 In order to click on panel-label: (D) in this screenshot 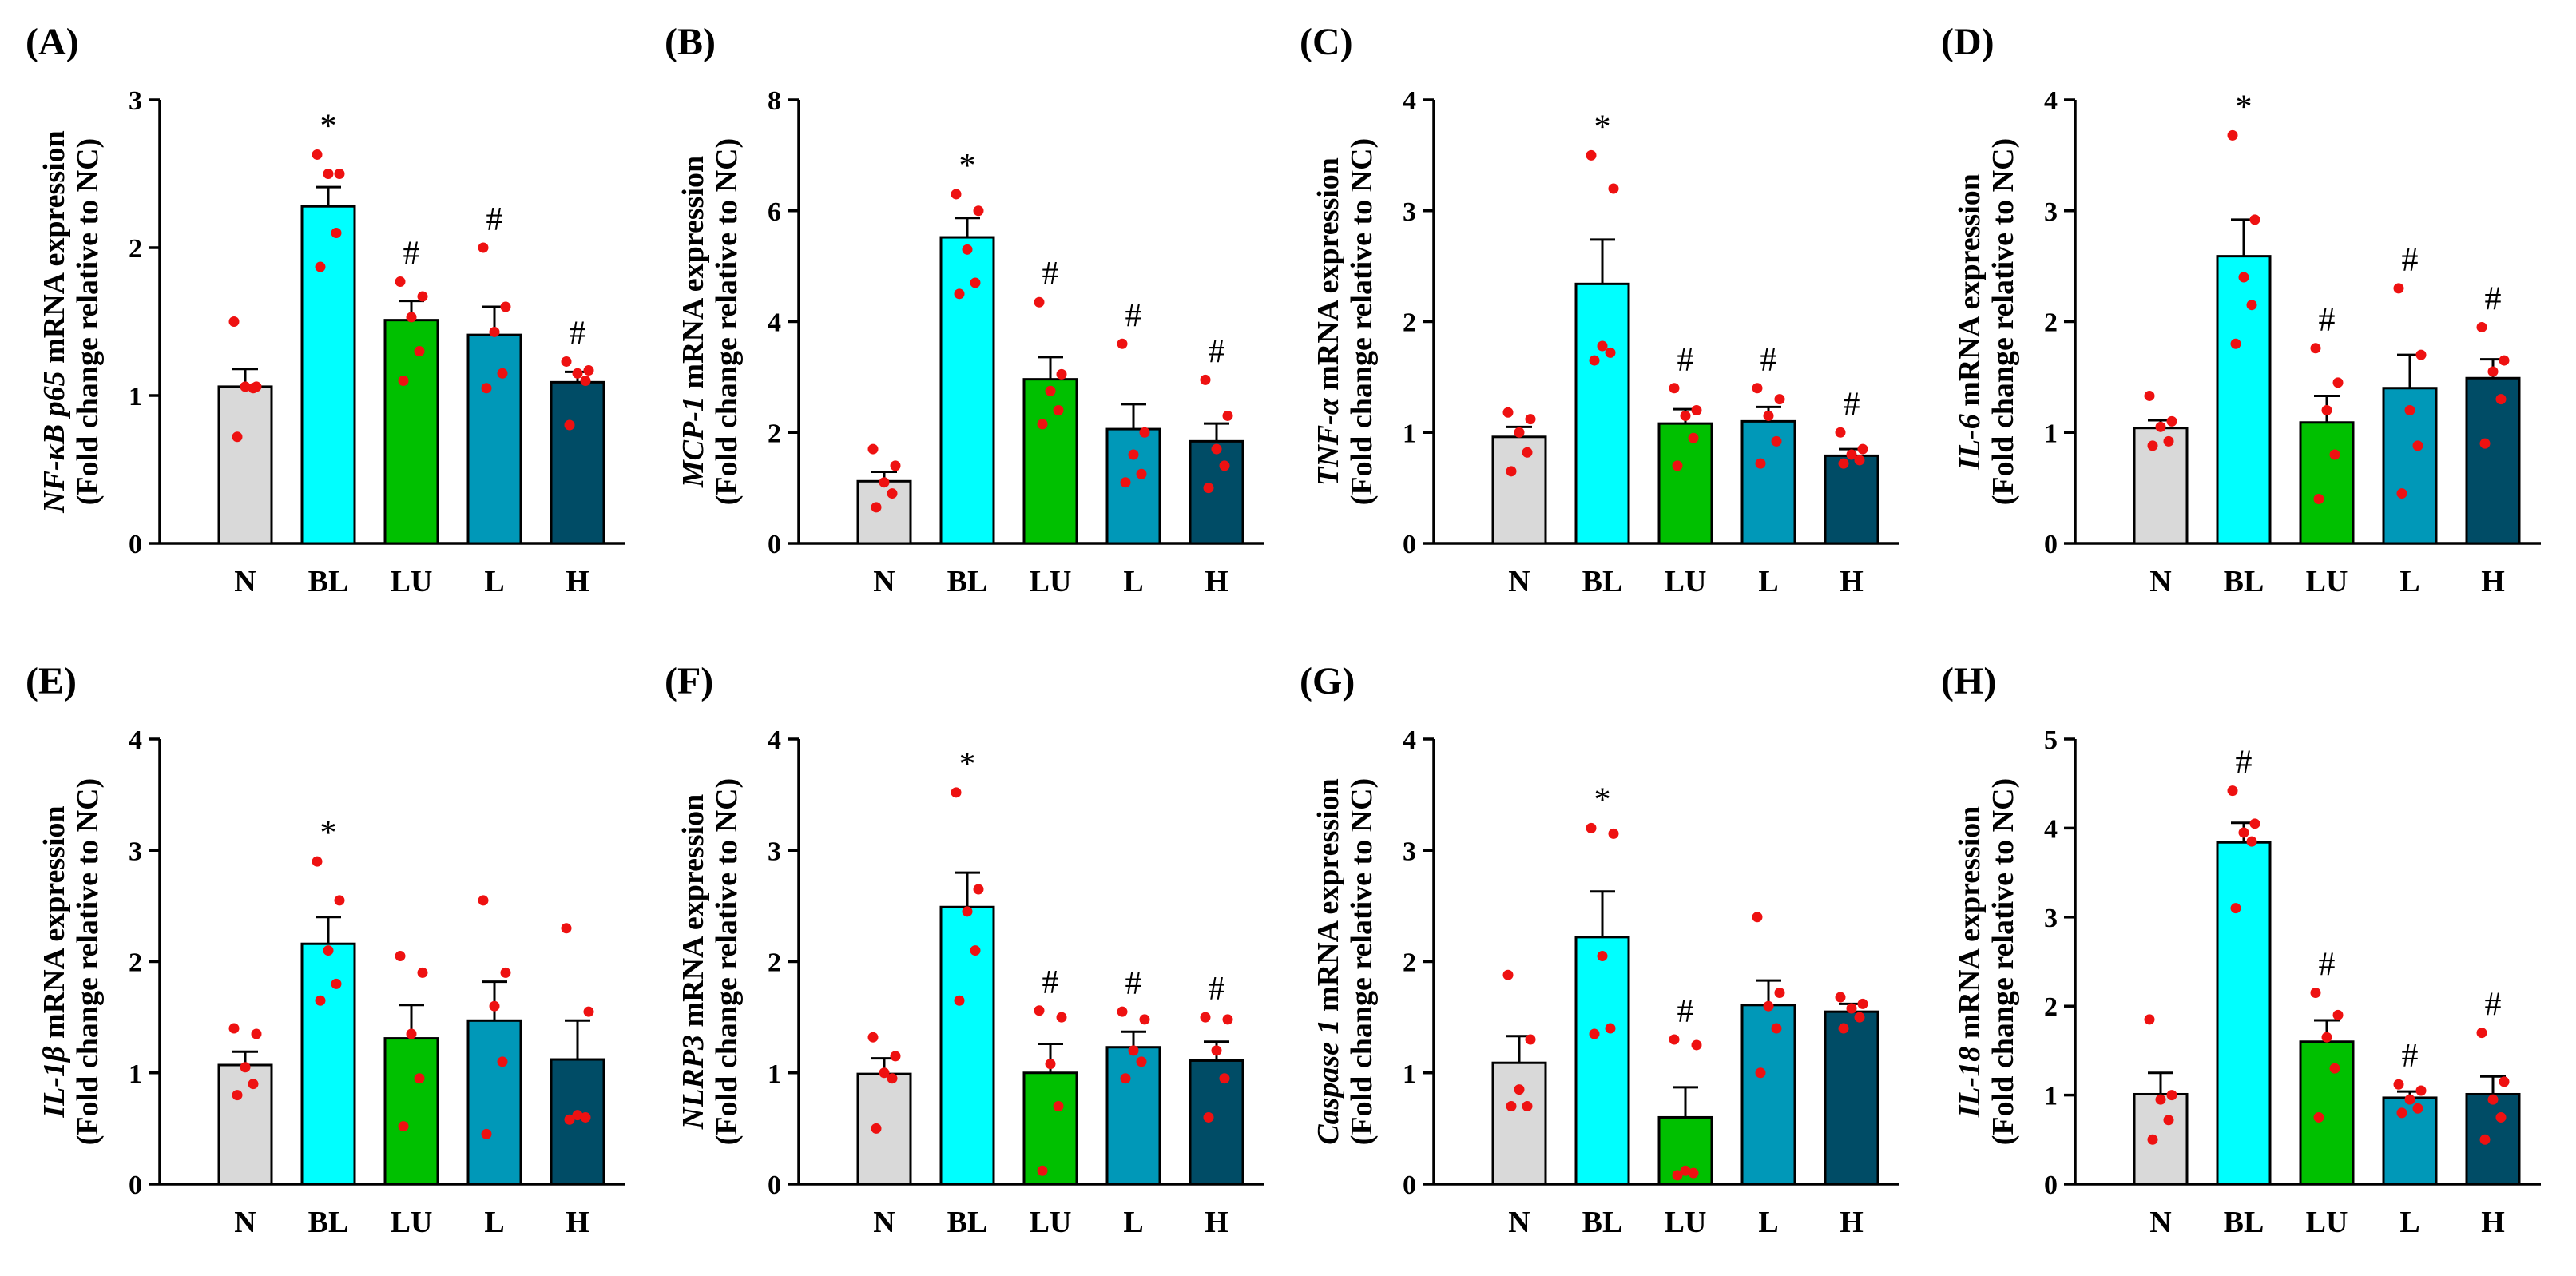, I will do `click(1968, 42)`.